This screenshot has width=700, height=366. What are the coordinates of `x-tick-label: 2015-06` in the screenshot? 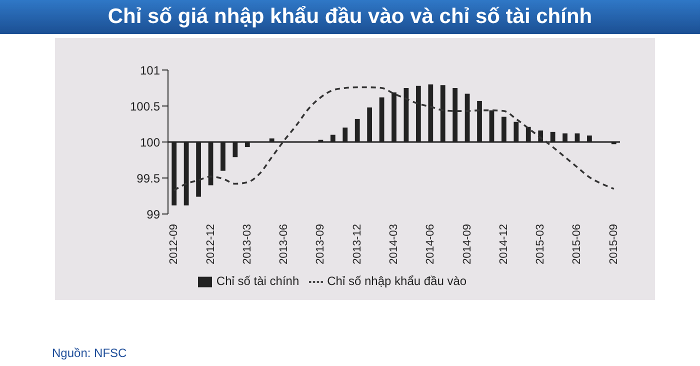 It's located at (577, 244).